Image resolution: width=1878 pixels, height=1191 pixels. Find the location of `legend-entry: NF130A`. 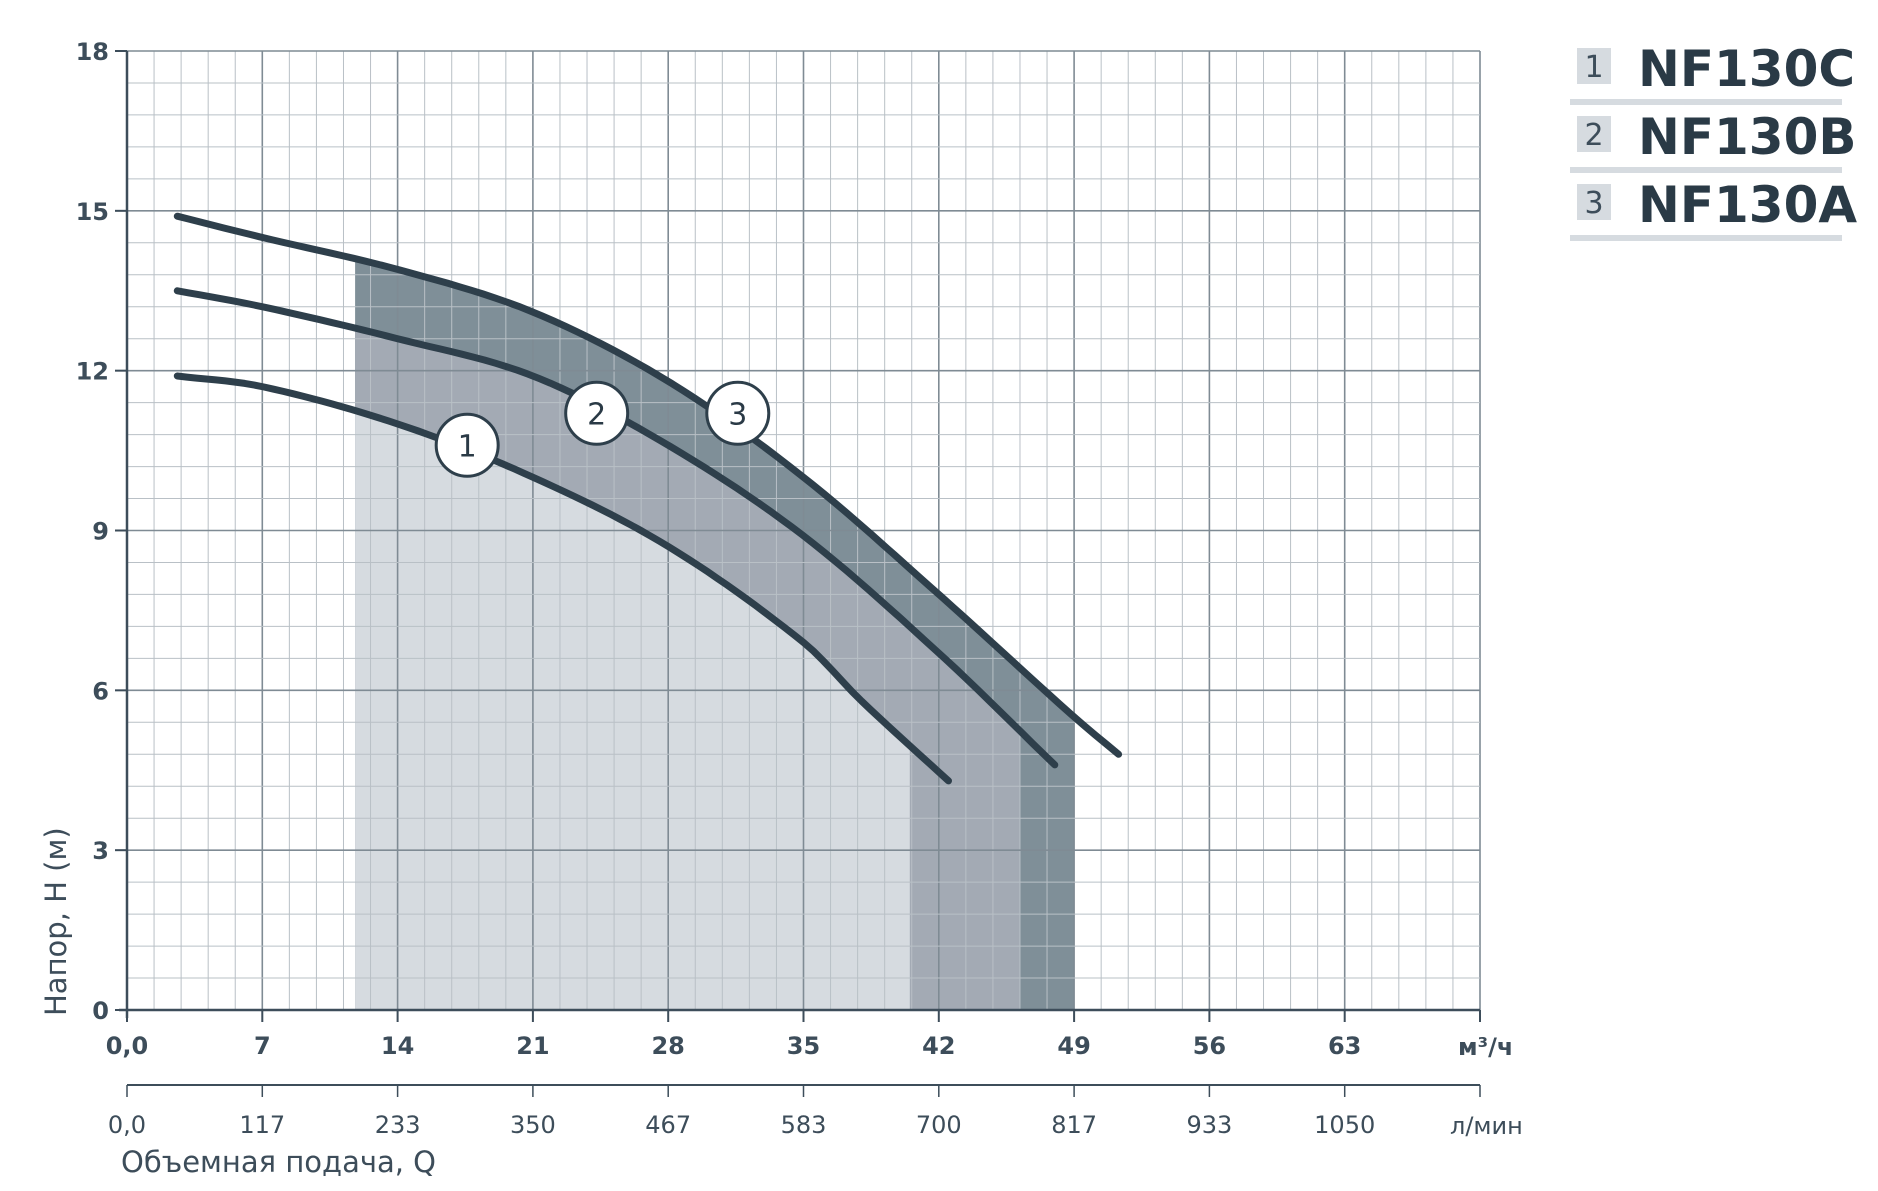

legend-entry: NF130A is located at coordinates (1747, 205).